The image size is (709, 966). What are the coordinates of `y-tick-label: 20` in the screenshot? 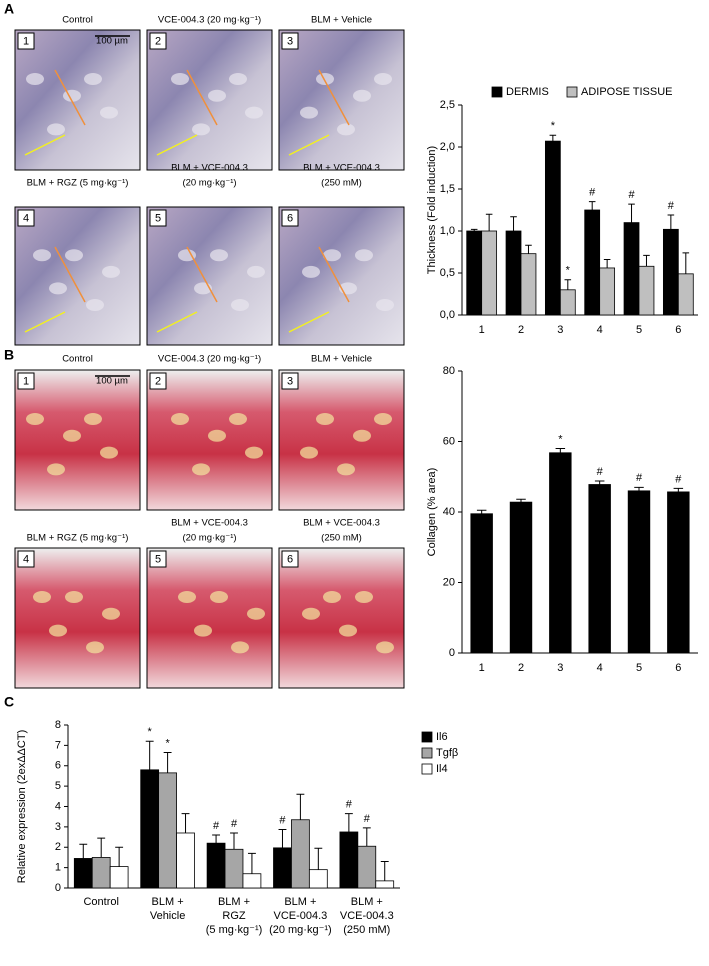 It's located at (449, 582).